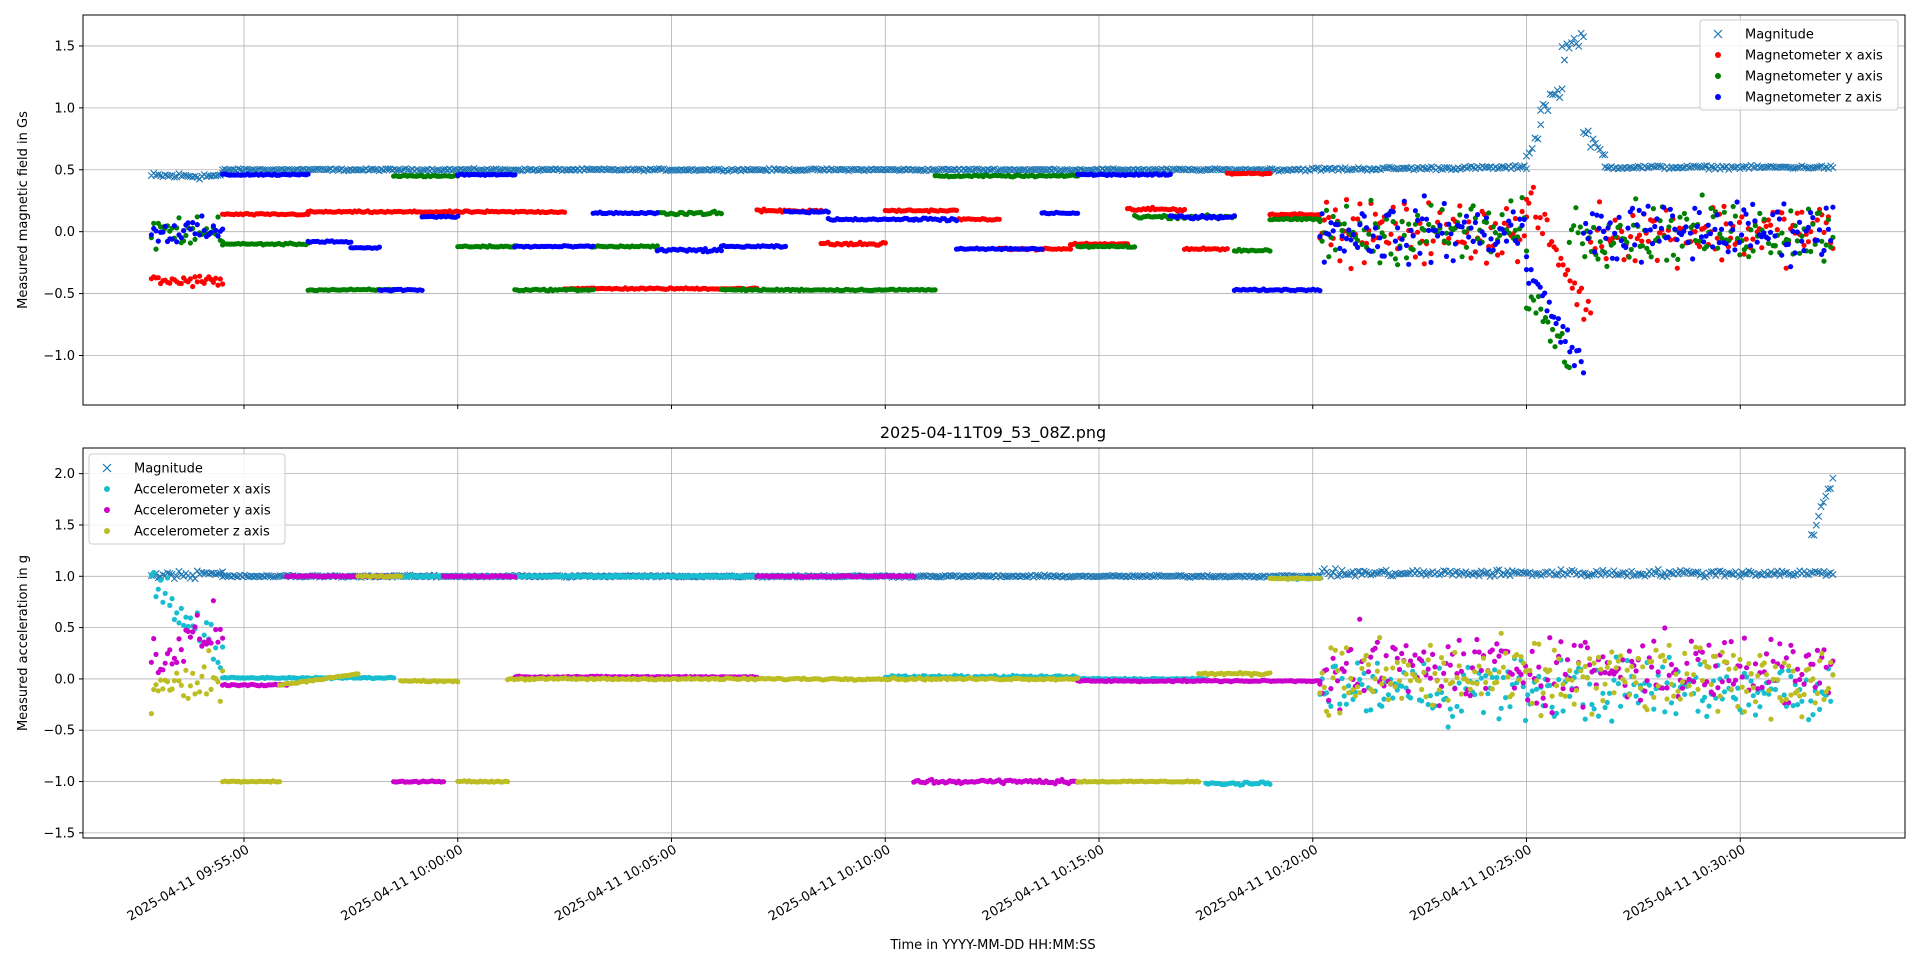 The width and height of the screenshot is (1920, 967). Describe the element at coordinates (1799, 65) in the screenshot. I see `magnetometer-legend-box` at that location.